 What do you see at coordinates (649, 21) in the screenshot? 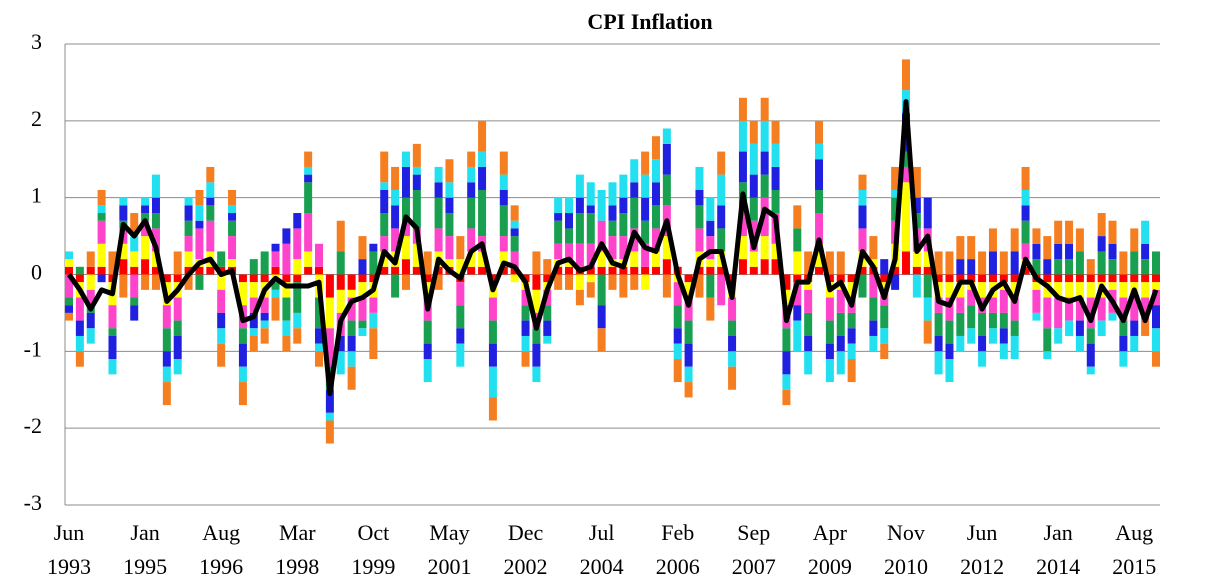
I see `chart-title: CPI Inflation` at bounding box center [649, 21].